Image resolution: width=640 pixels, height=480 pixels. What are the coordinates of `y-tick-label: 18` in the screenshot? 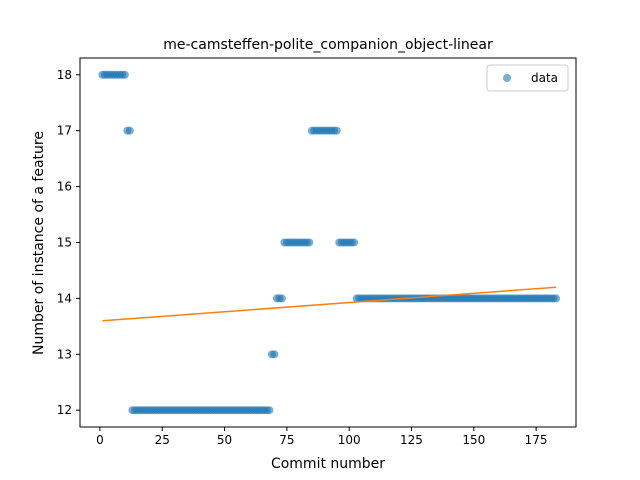 It's located at (64, 75).